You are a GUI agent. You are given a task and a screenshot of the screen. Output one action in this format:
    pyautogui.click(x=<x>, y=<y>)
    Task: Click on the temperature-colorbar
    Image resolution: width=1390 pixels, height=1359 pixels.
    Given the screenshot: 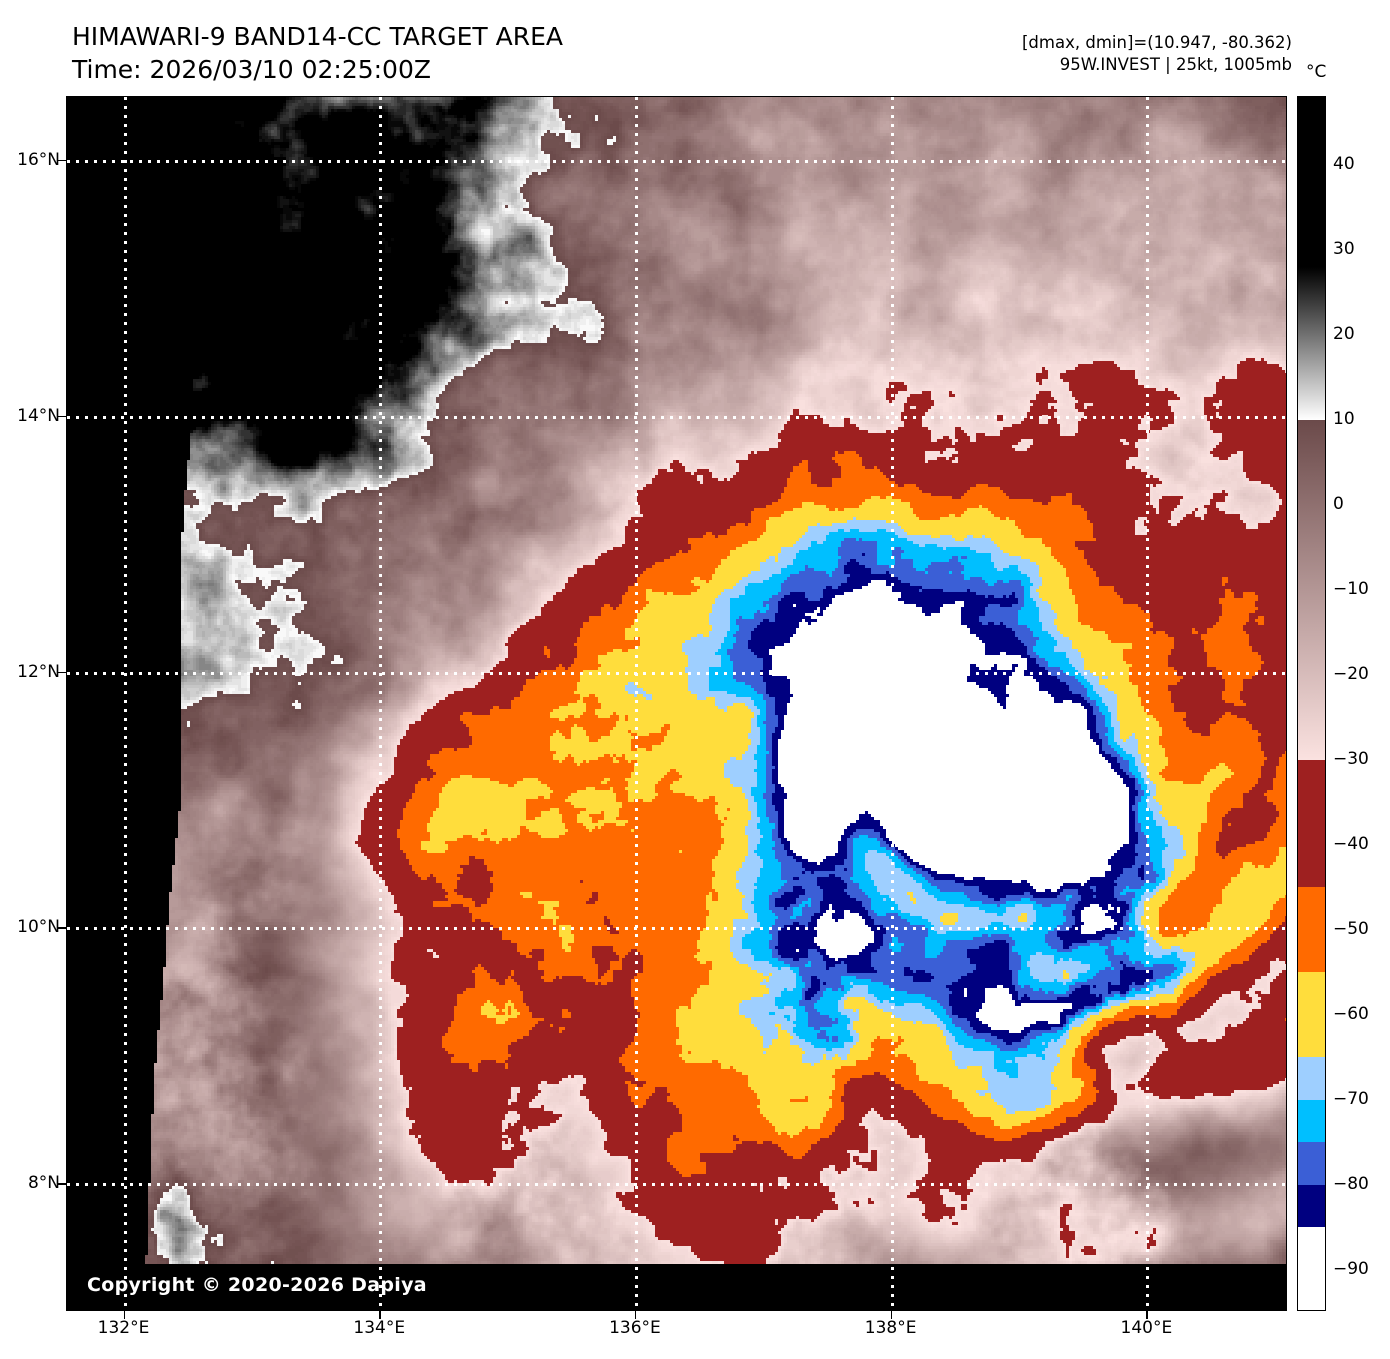 What is the action you would take?
    pyautogui.click(x=1311, y=703)
    